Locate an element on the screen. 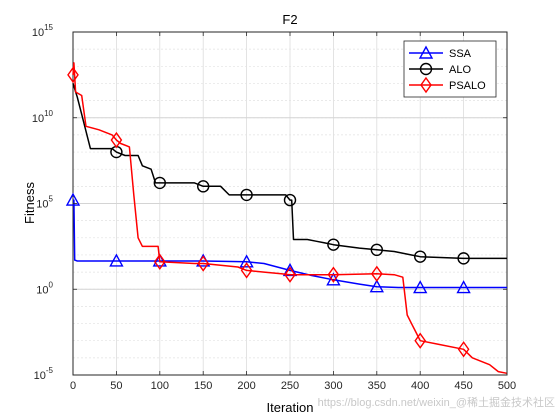 The height and width of the screenshot is (420, 560). y-tick-exponent: -5 is located at coordinates (50, 370).